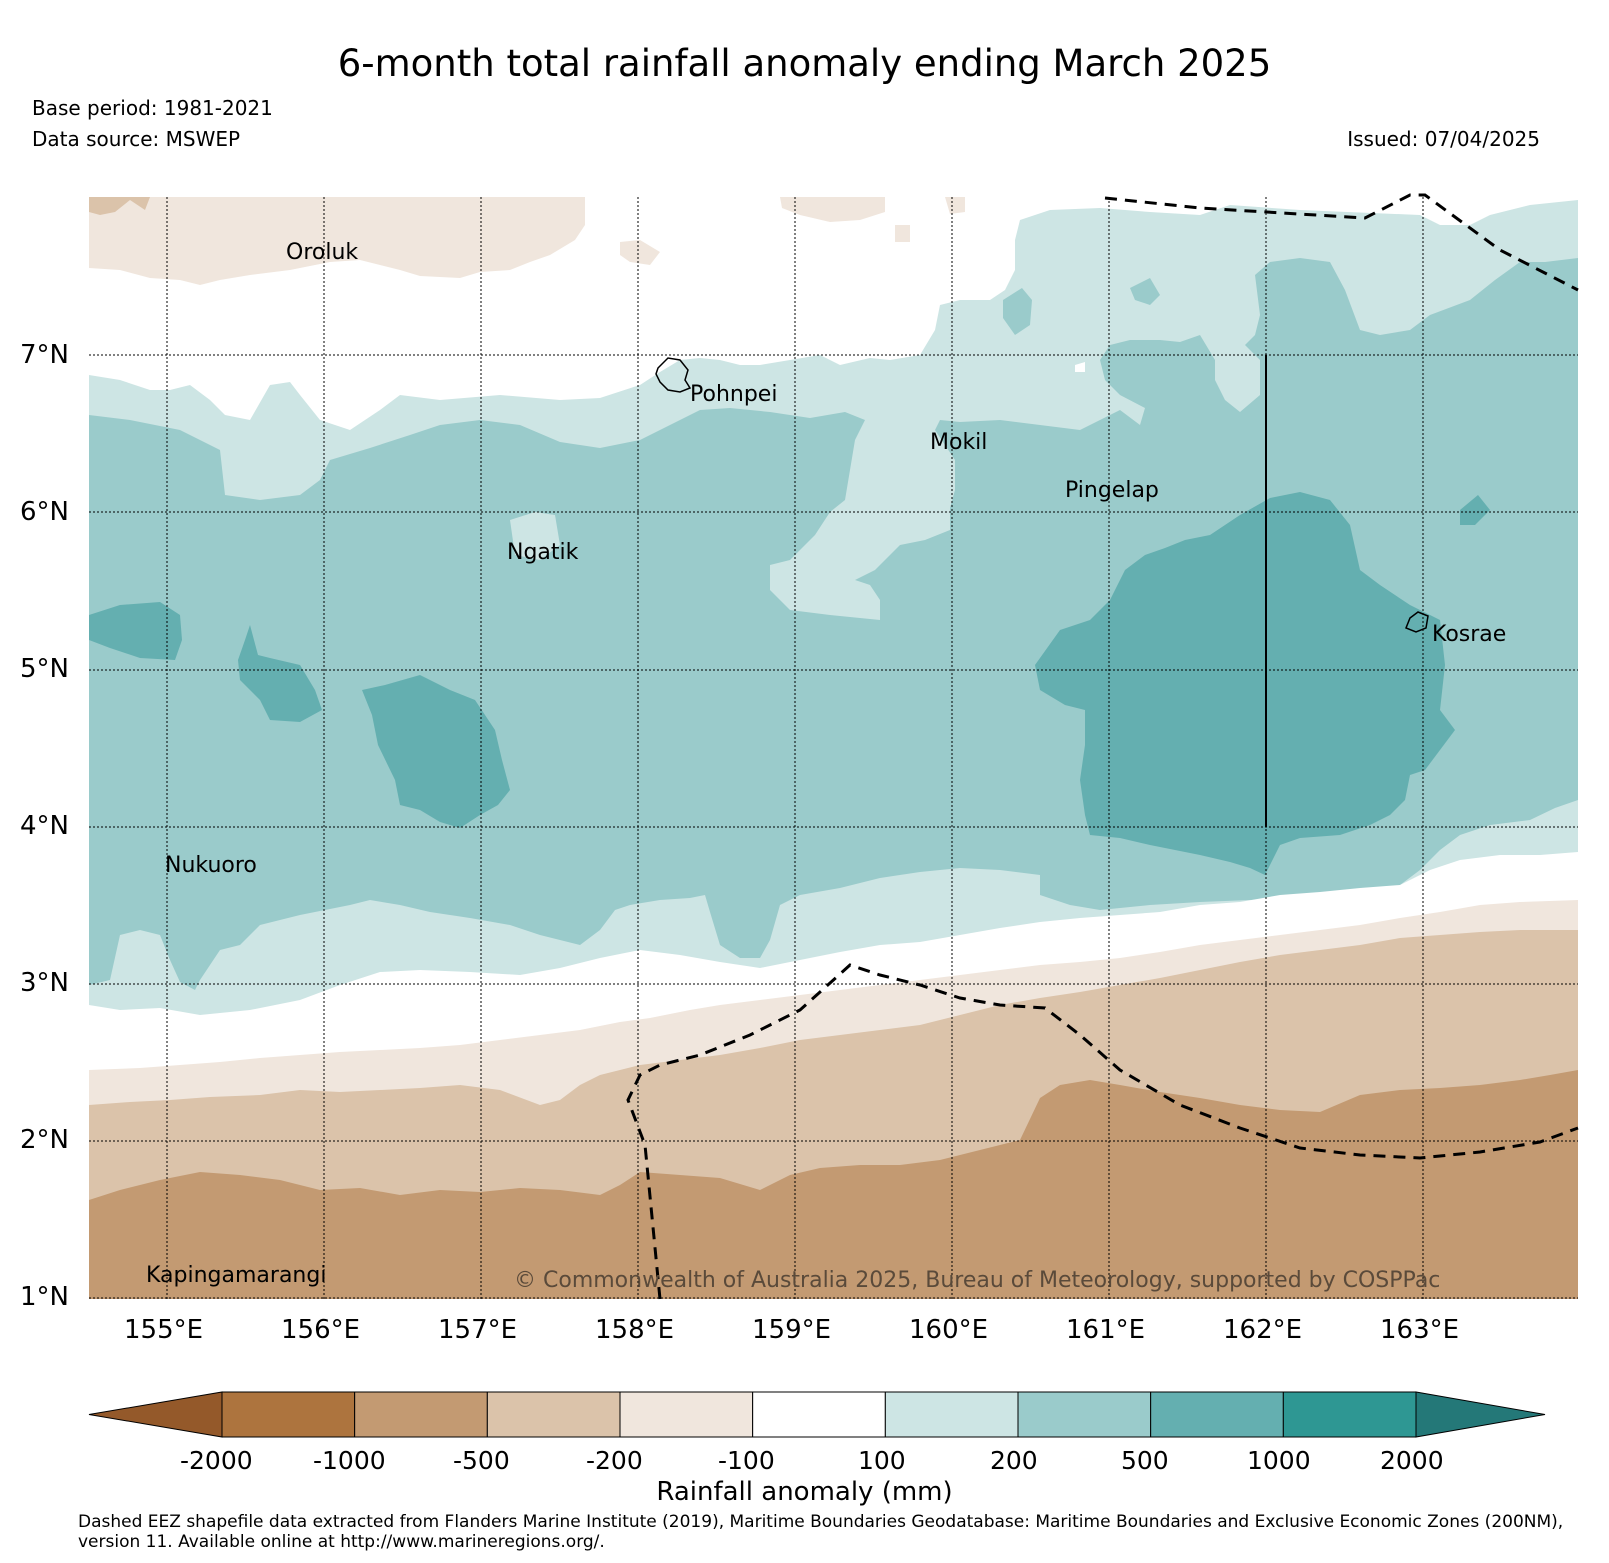 The image size is (1609, 1563). What do you see at coordinates (44, 669) in the screenshot?
I see `lat-label-5n: 5°N` at bounding box center [44, 669].